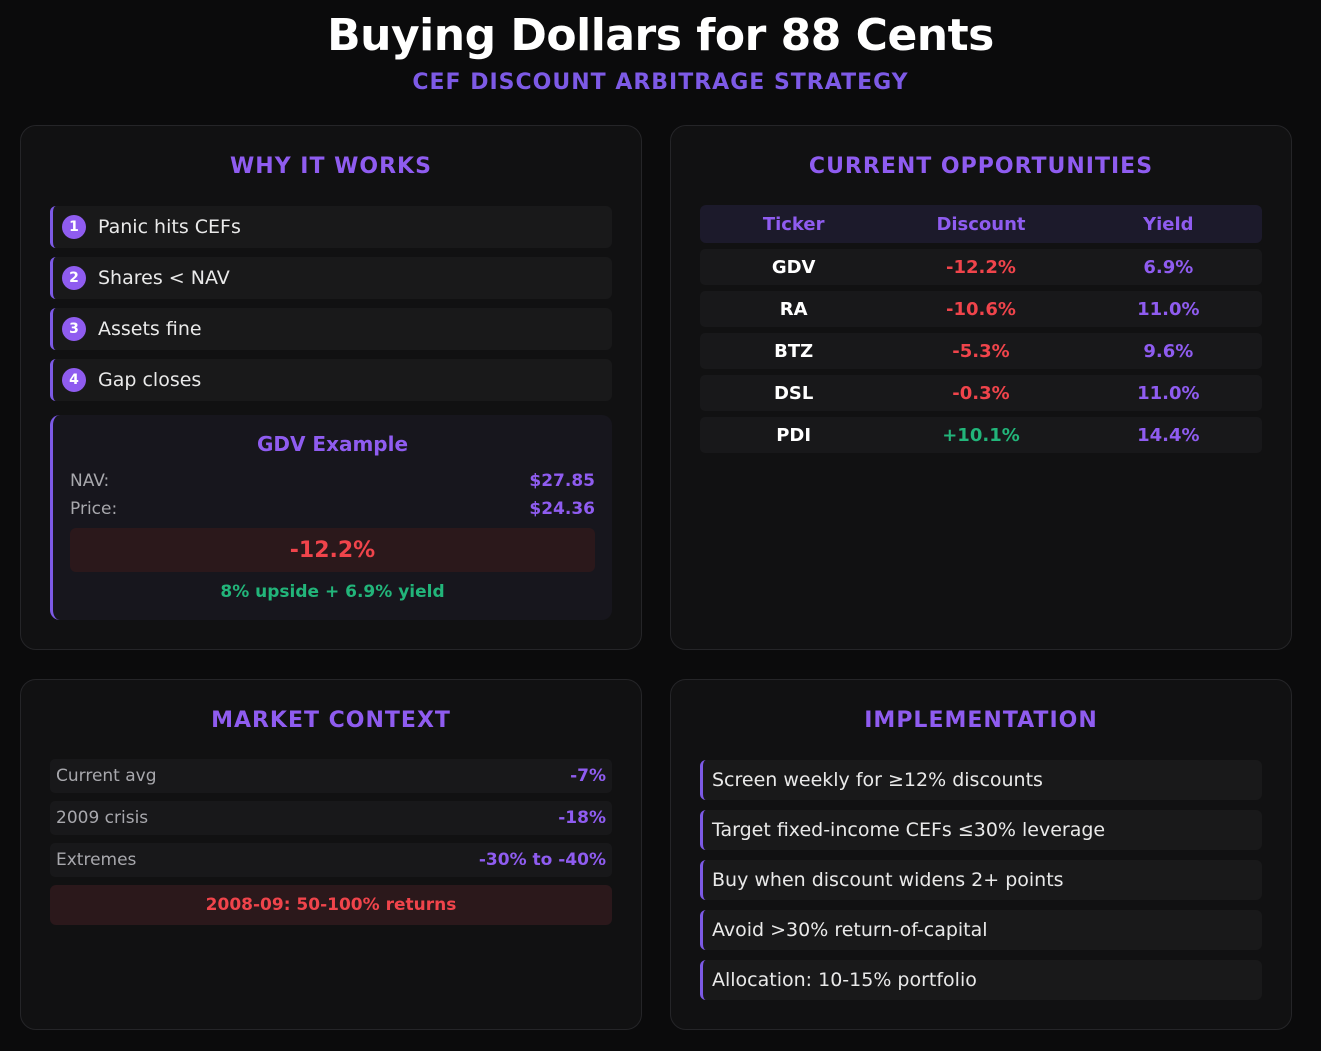 The image size is (1321, 1051). What do you see at coordinates (981, 720) in the screenshot?
I see `implementation-title: IMPLEMENTATION` at bounding box center [981, 720].